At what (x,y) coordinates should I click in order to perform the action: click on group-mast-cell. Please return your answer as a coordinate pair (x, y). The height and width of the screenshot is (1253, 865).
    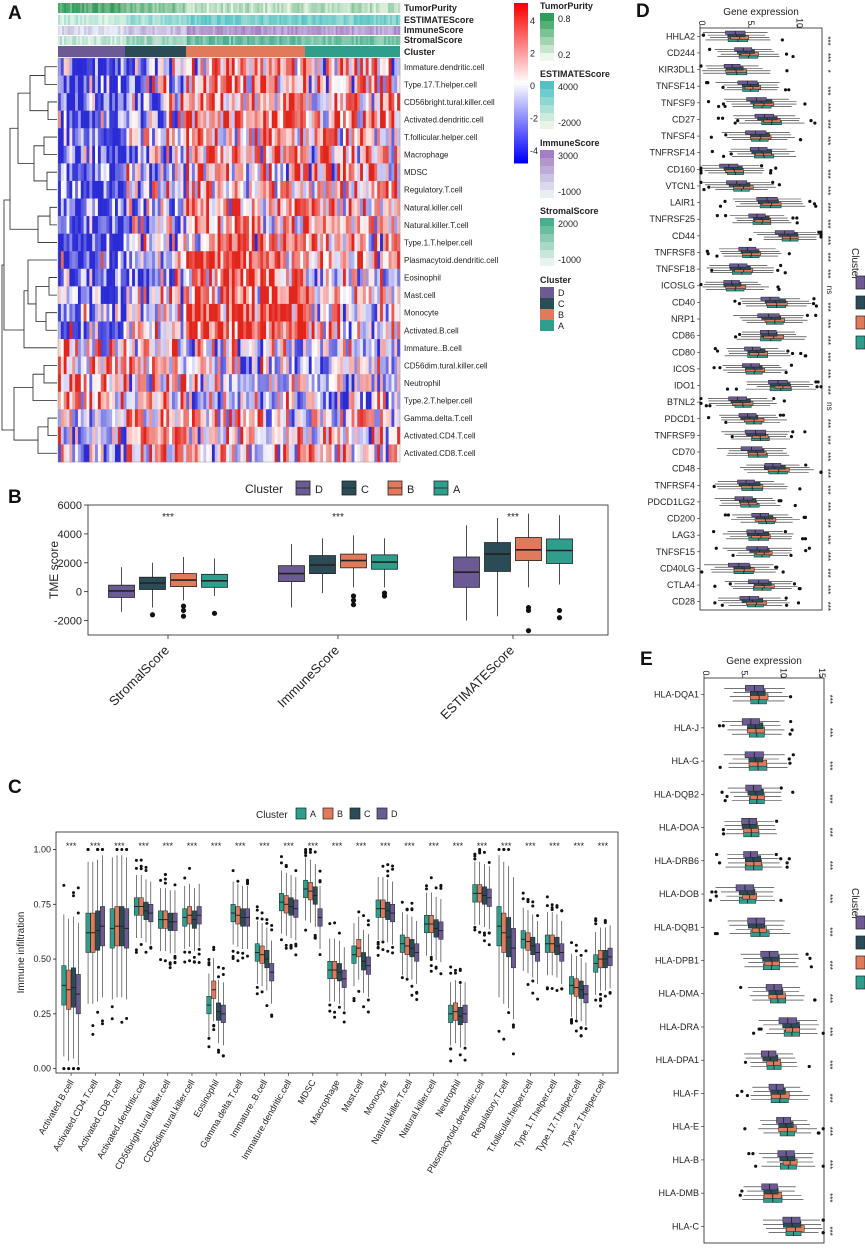
    Looking at the image, I should click on (361, 962).